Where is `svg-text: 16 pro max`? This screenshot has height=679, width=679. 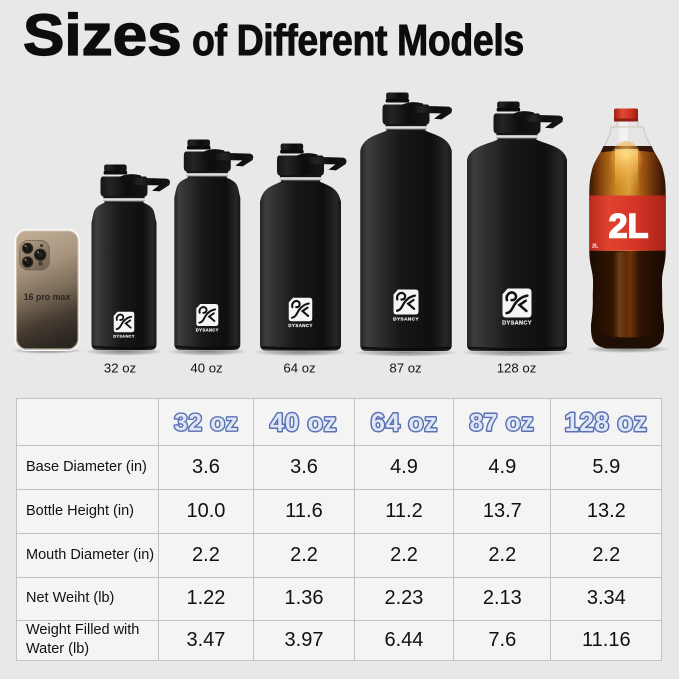 svg-text: 16 pro max is located at coordinates (47, 297).